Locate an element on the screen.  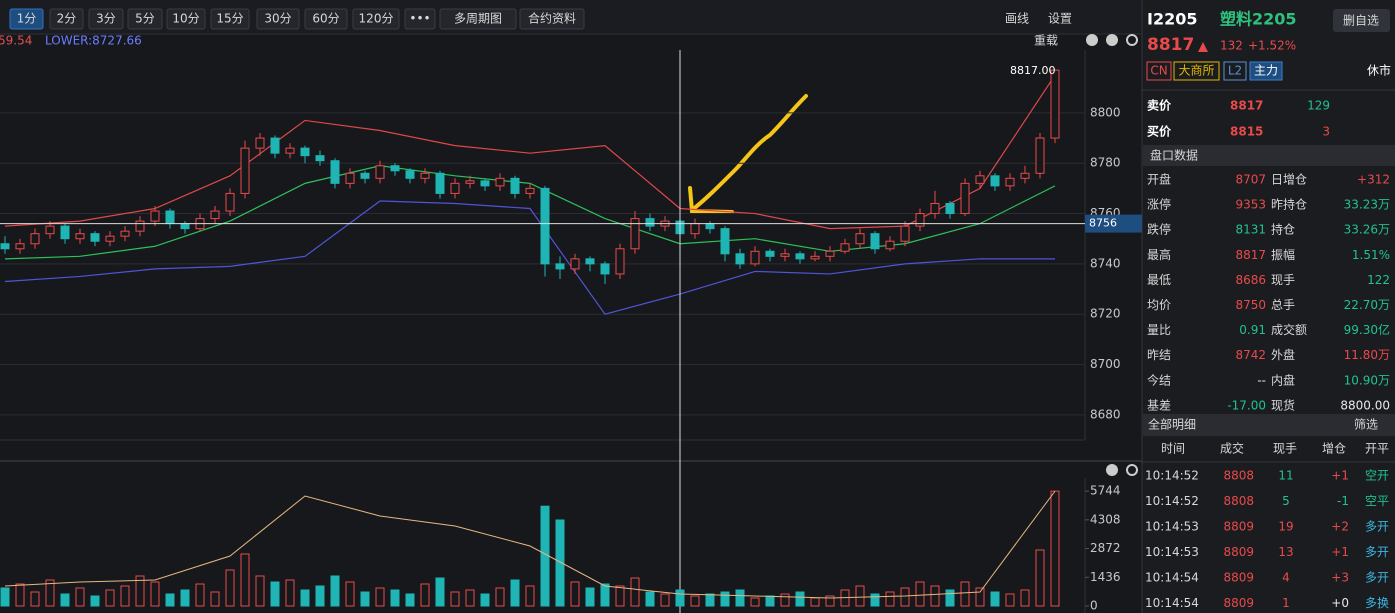
zoom-in-icon is located at coordinates (1092, 40).